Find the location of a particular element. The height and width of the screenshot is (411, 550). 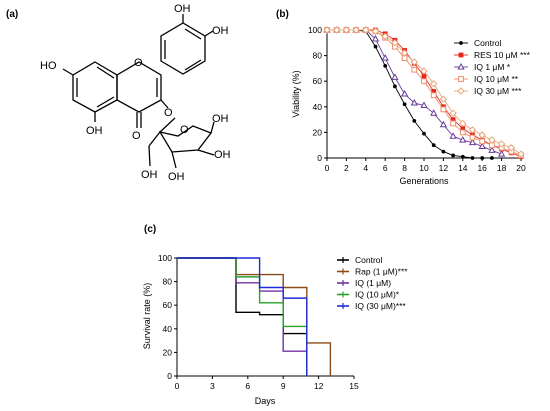

ring-b is located at coordinates (183, 48).